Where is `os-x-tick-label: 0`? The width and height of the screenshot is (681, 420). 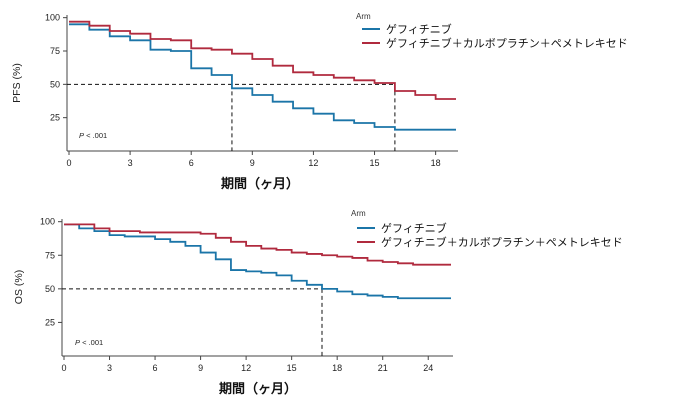 os-x-tick-label: 0 is located at coordinates (63, 368).